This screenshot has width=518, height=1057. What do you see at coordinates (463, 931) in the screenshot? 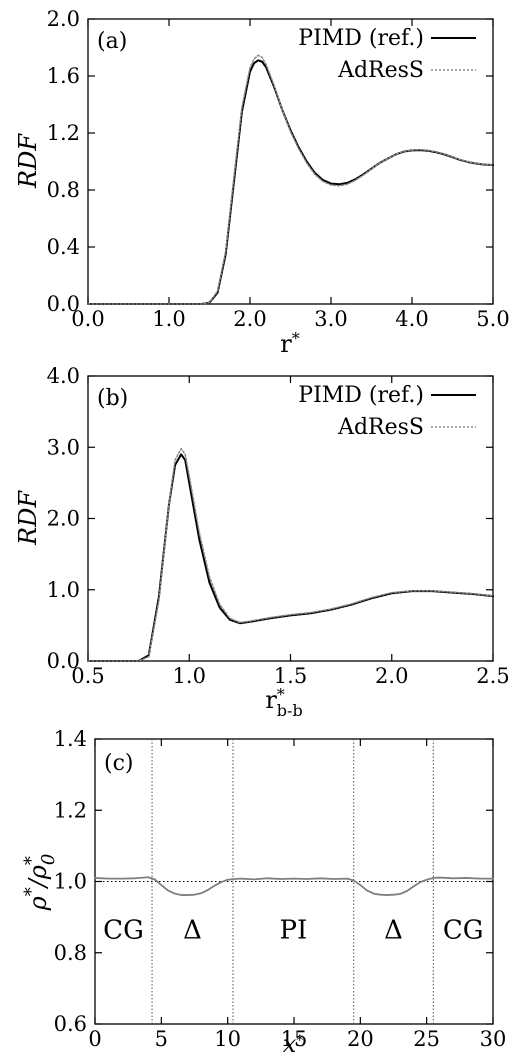
I see `region-label-4: CG` at bounding box center [463, 931].